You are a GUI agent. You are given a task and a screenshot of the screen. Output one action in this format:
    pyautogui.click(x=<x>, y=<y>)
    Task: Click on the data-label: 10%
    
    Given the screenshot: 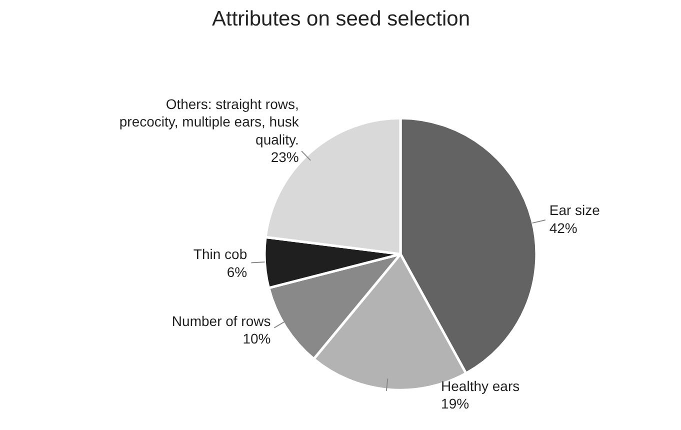 What is the action you would take?
    pyautogui.click(x=256, y=338)
    